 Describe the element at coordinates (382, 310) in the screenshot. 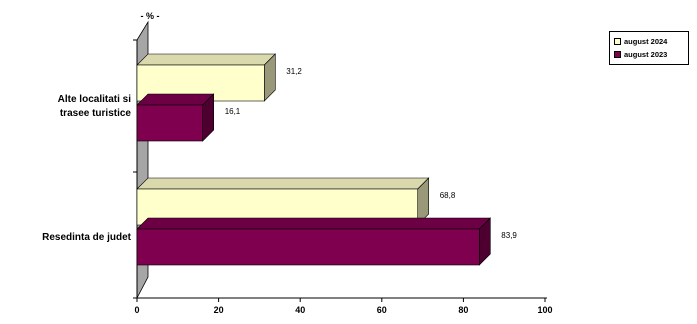

I see `x-tick-label-3: 60` at that location.